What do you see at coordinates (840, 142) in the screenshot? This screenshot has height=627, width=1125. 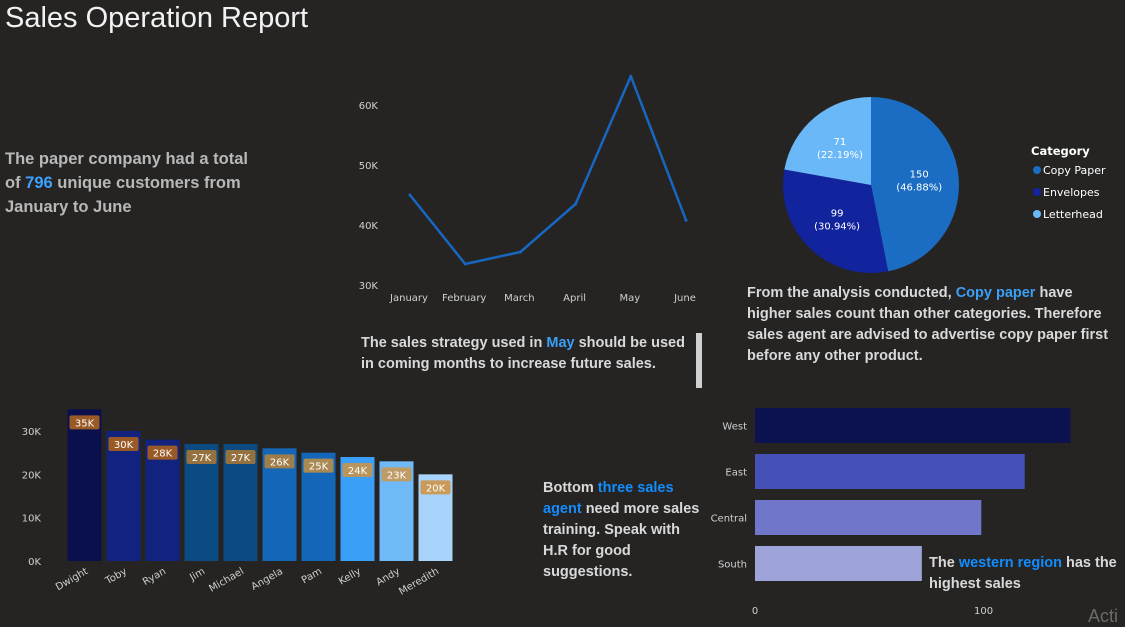 I see `slice-value-label: 71` at bounding box center [840, 142].